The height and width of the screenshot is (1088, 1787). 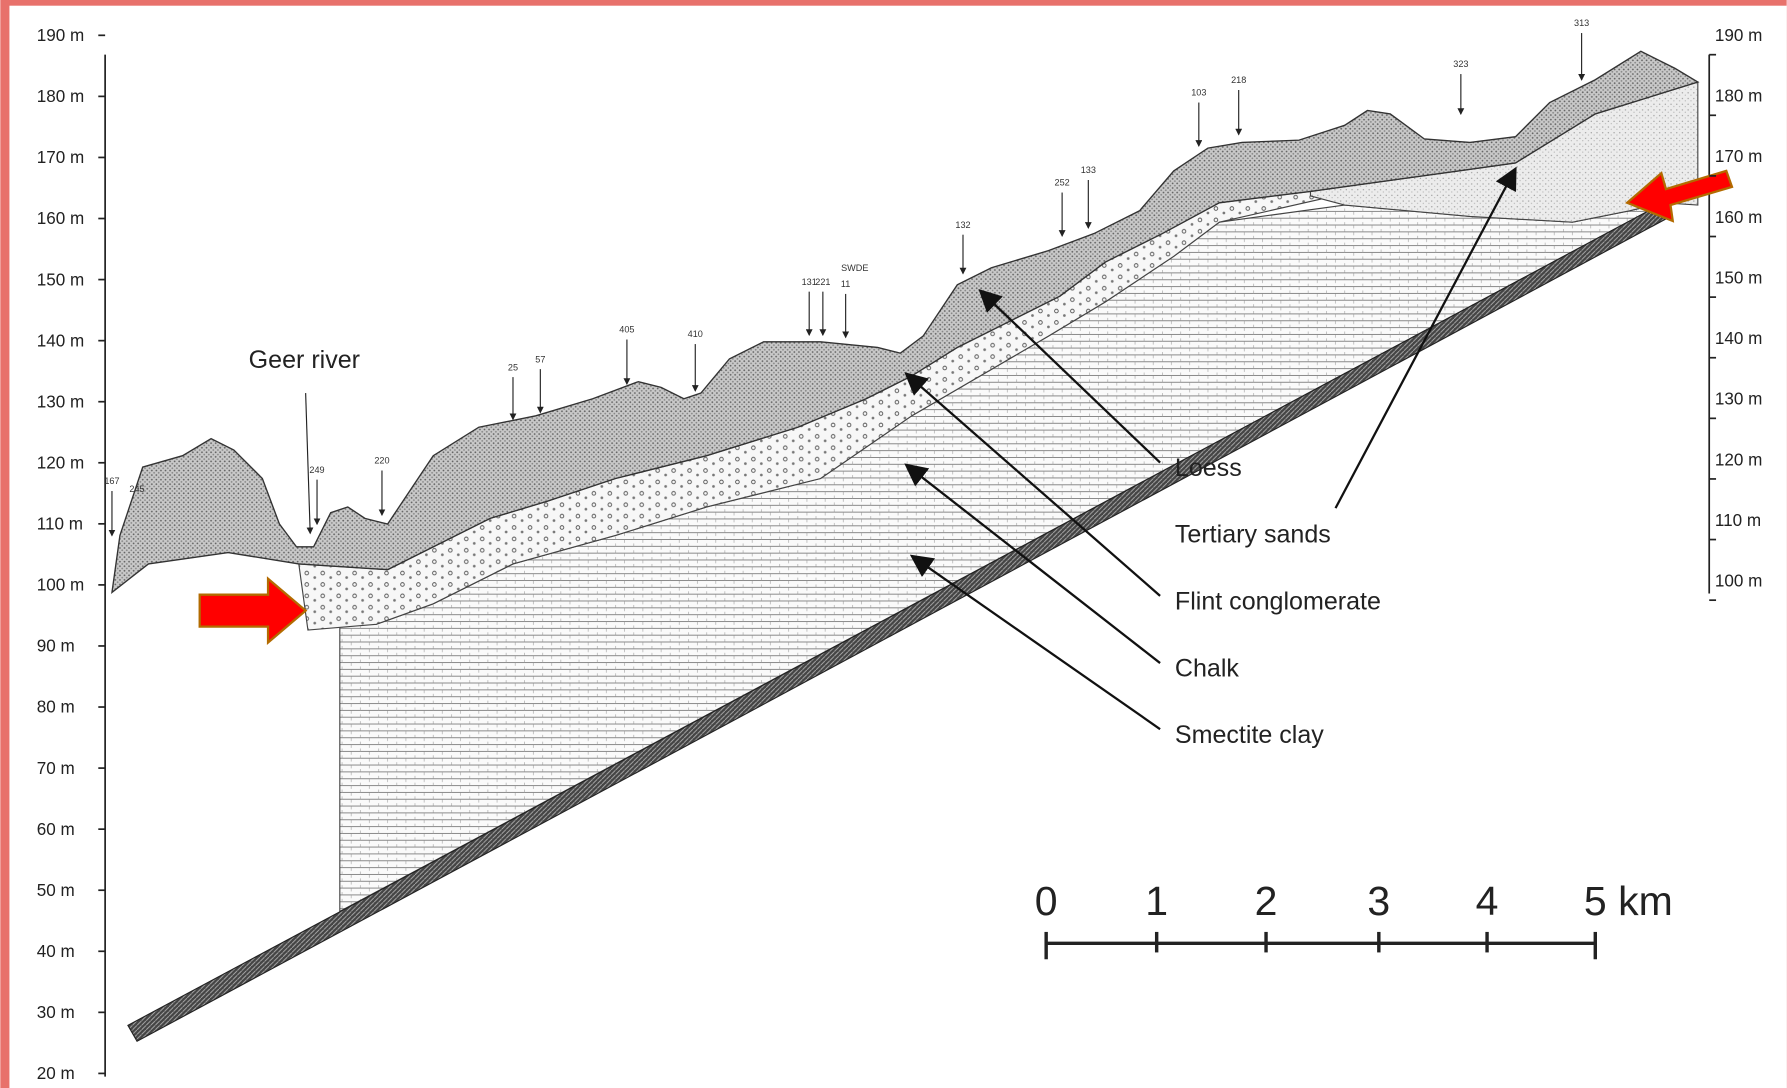 I want to click on river-arrow, so click(x=309, y=464).